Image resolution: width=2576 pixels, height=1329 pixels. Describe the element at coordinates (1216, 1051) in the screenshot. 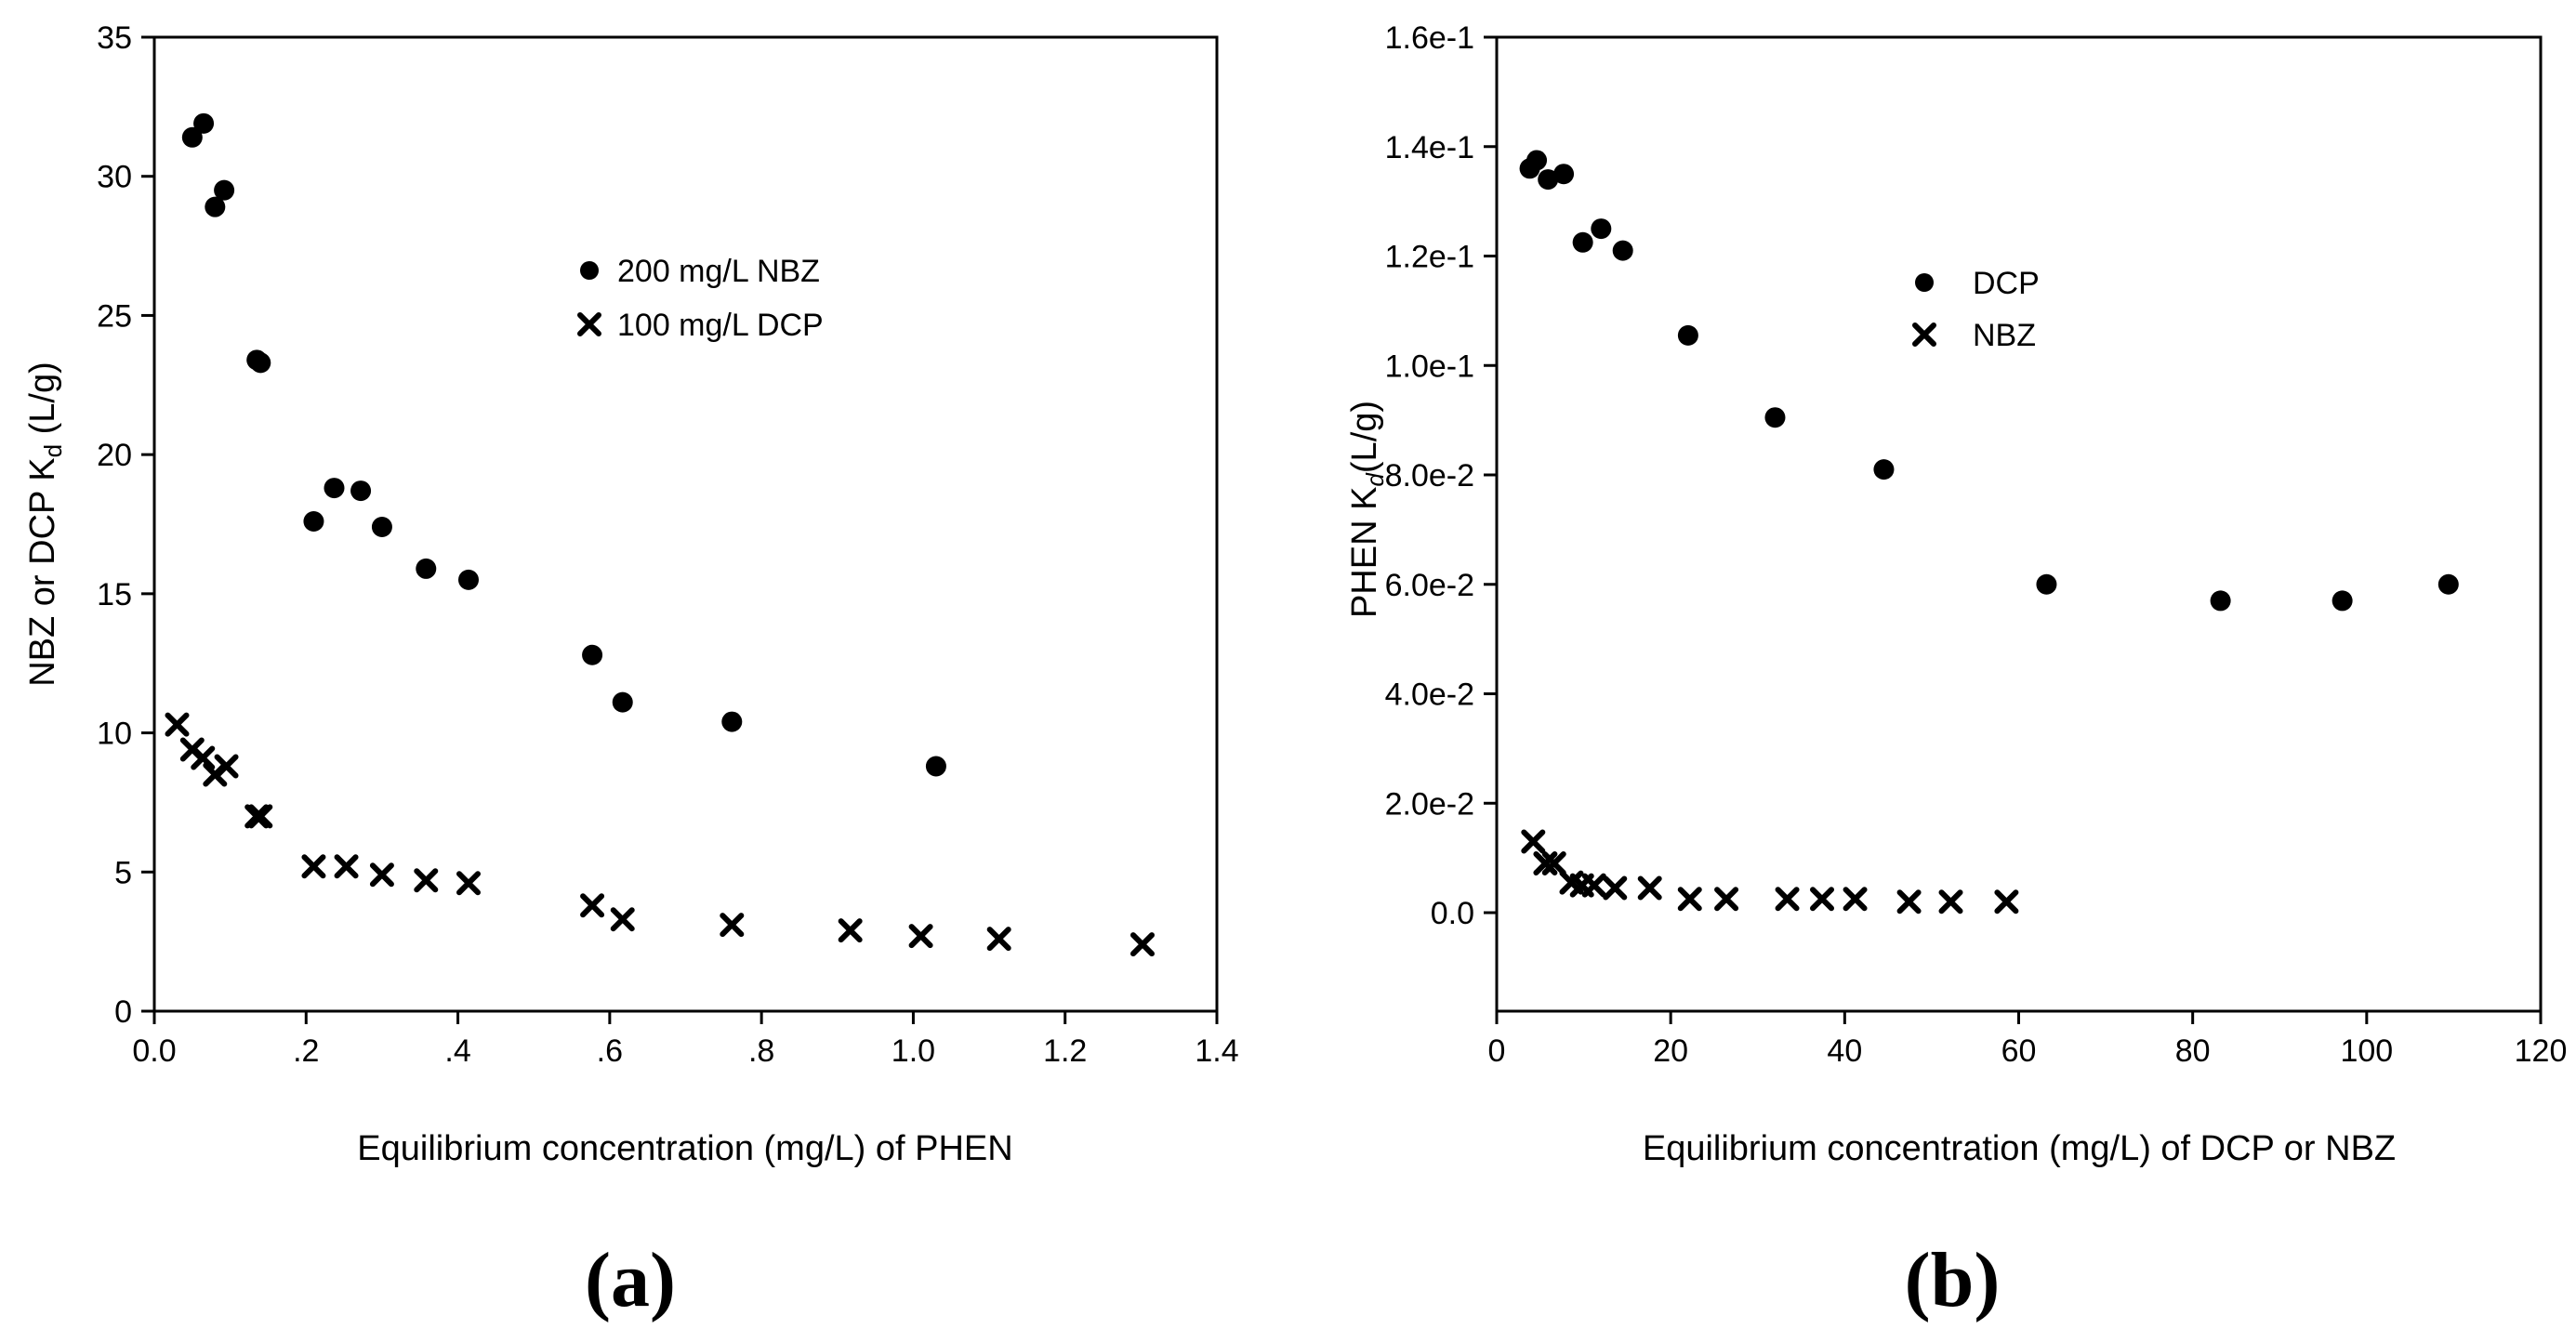

I see `x-tick-label: 1.4` at that location.